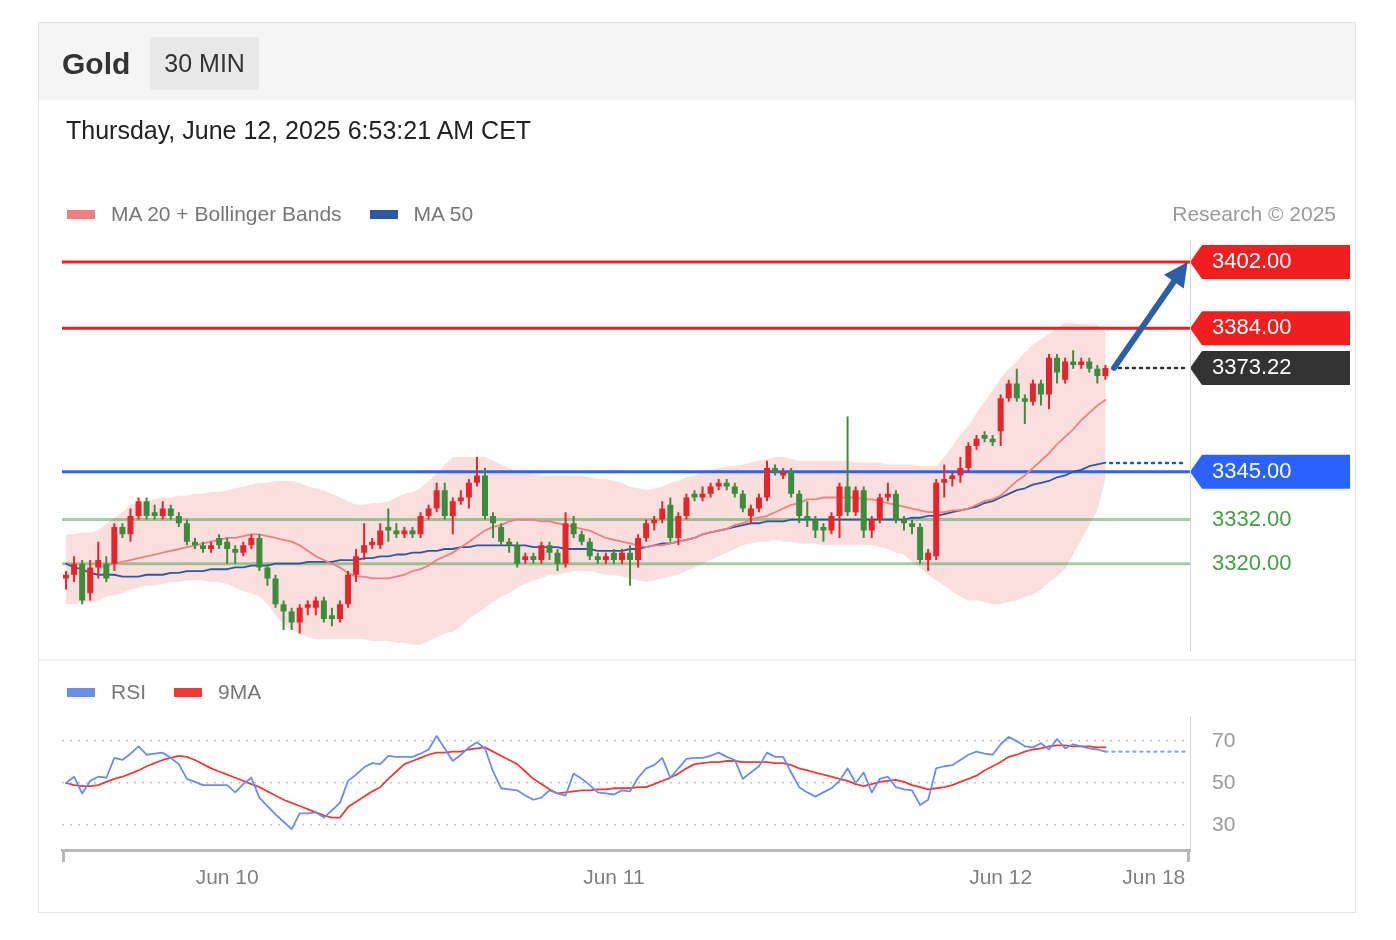  Describe the element at coordinates (227, 877) in the screenshot. I see `x-tick-label: Jun 10` at that location.